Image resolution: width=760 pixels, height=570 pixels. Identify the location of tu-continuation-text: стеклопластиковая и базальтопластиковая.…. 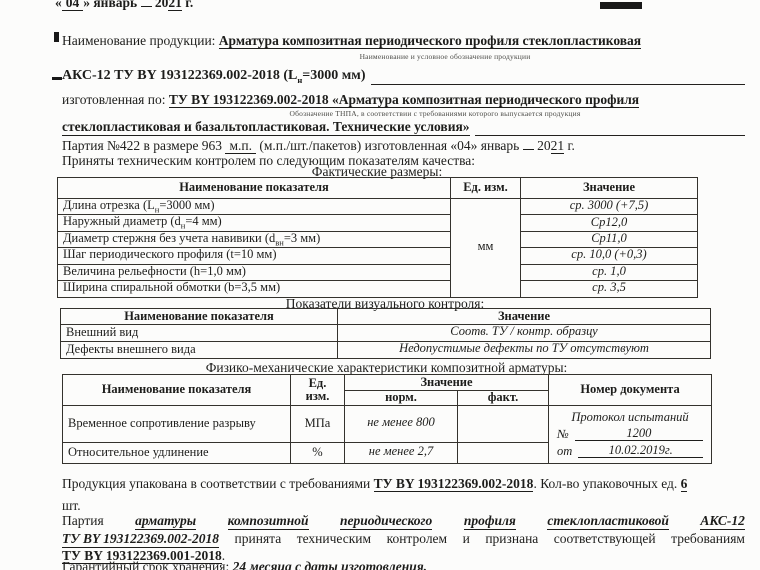
(266, 127).